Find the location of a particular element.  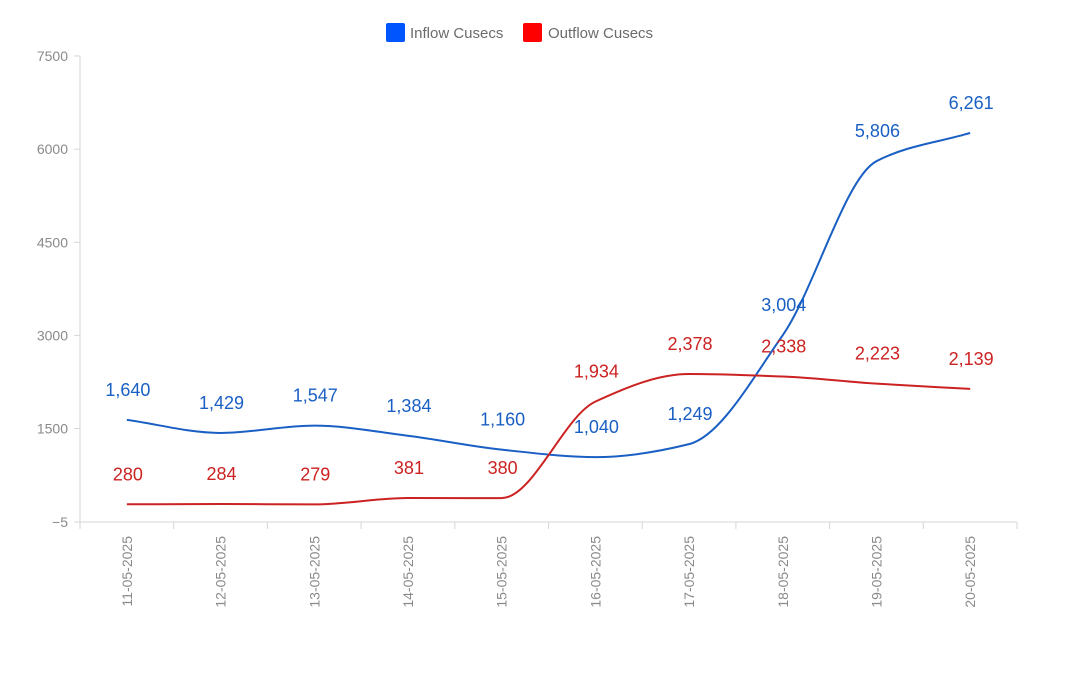

y-tick-label: 1500 is located at coordinates (52, 429).